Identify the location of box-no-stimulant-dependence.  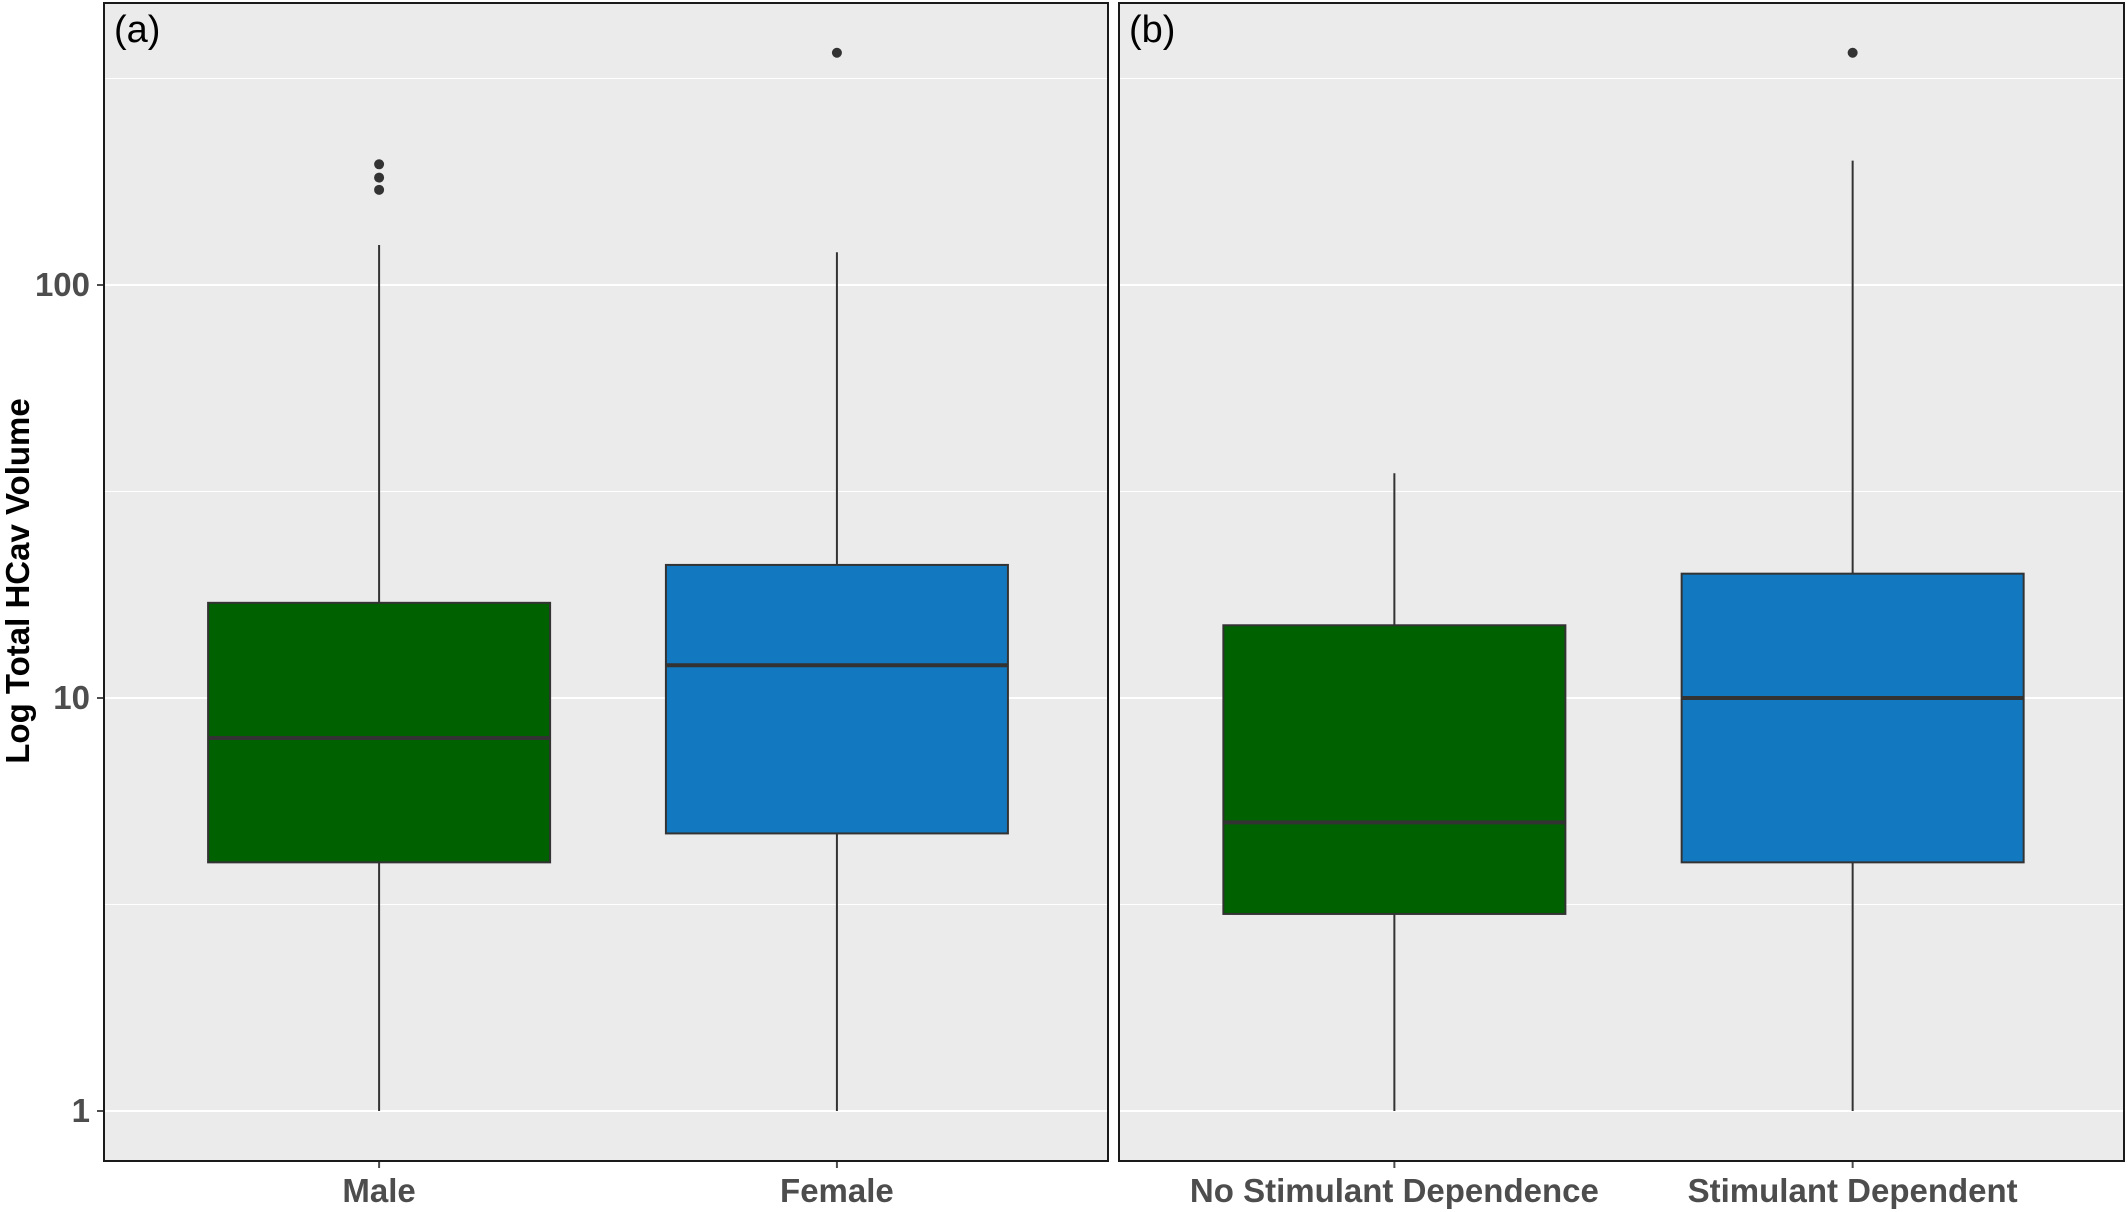
(1394, 792).